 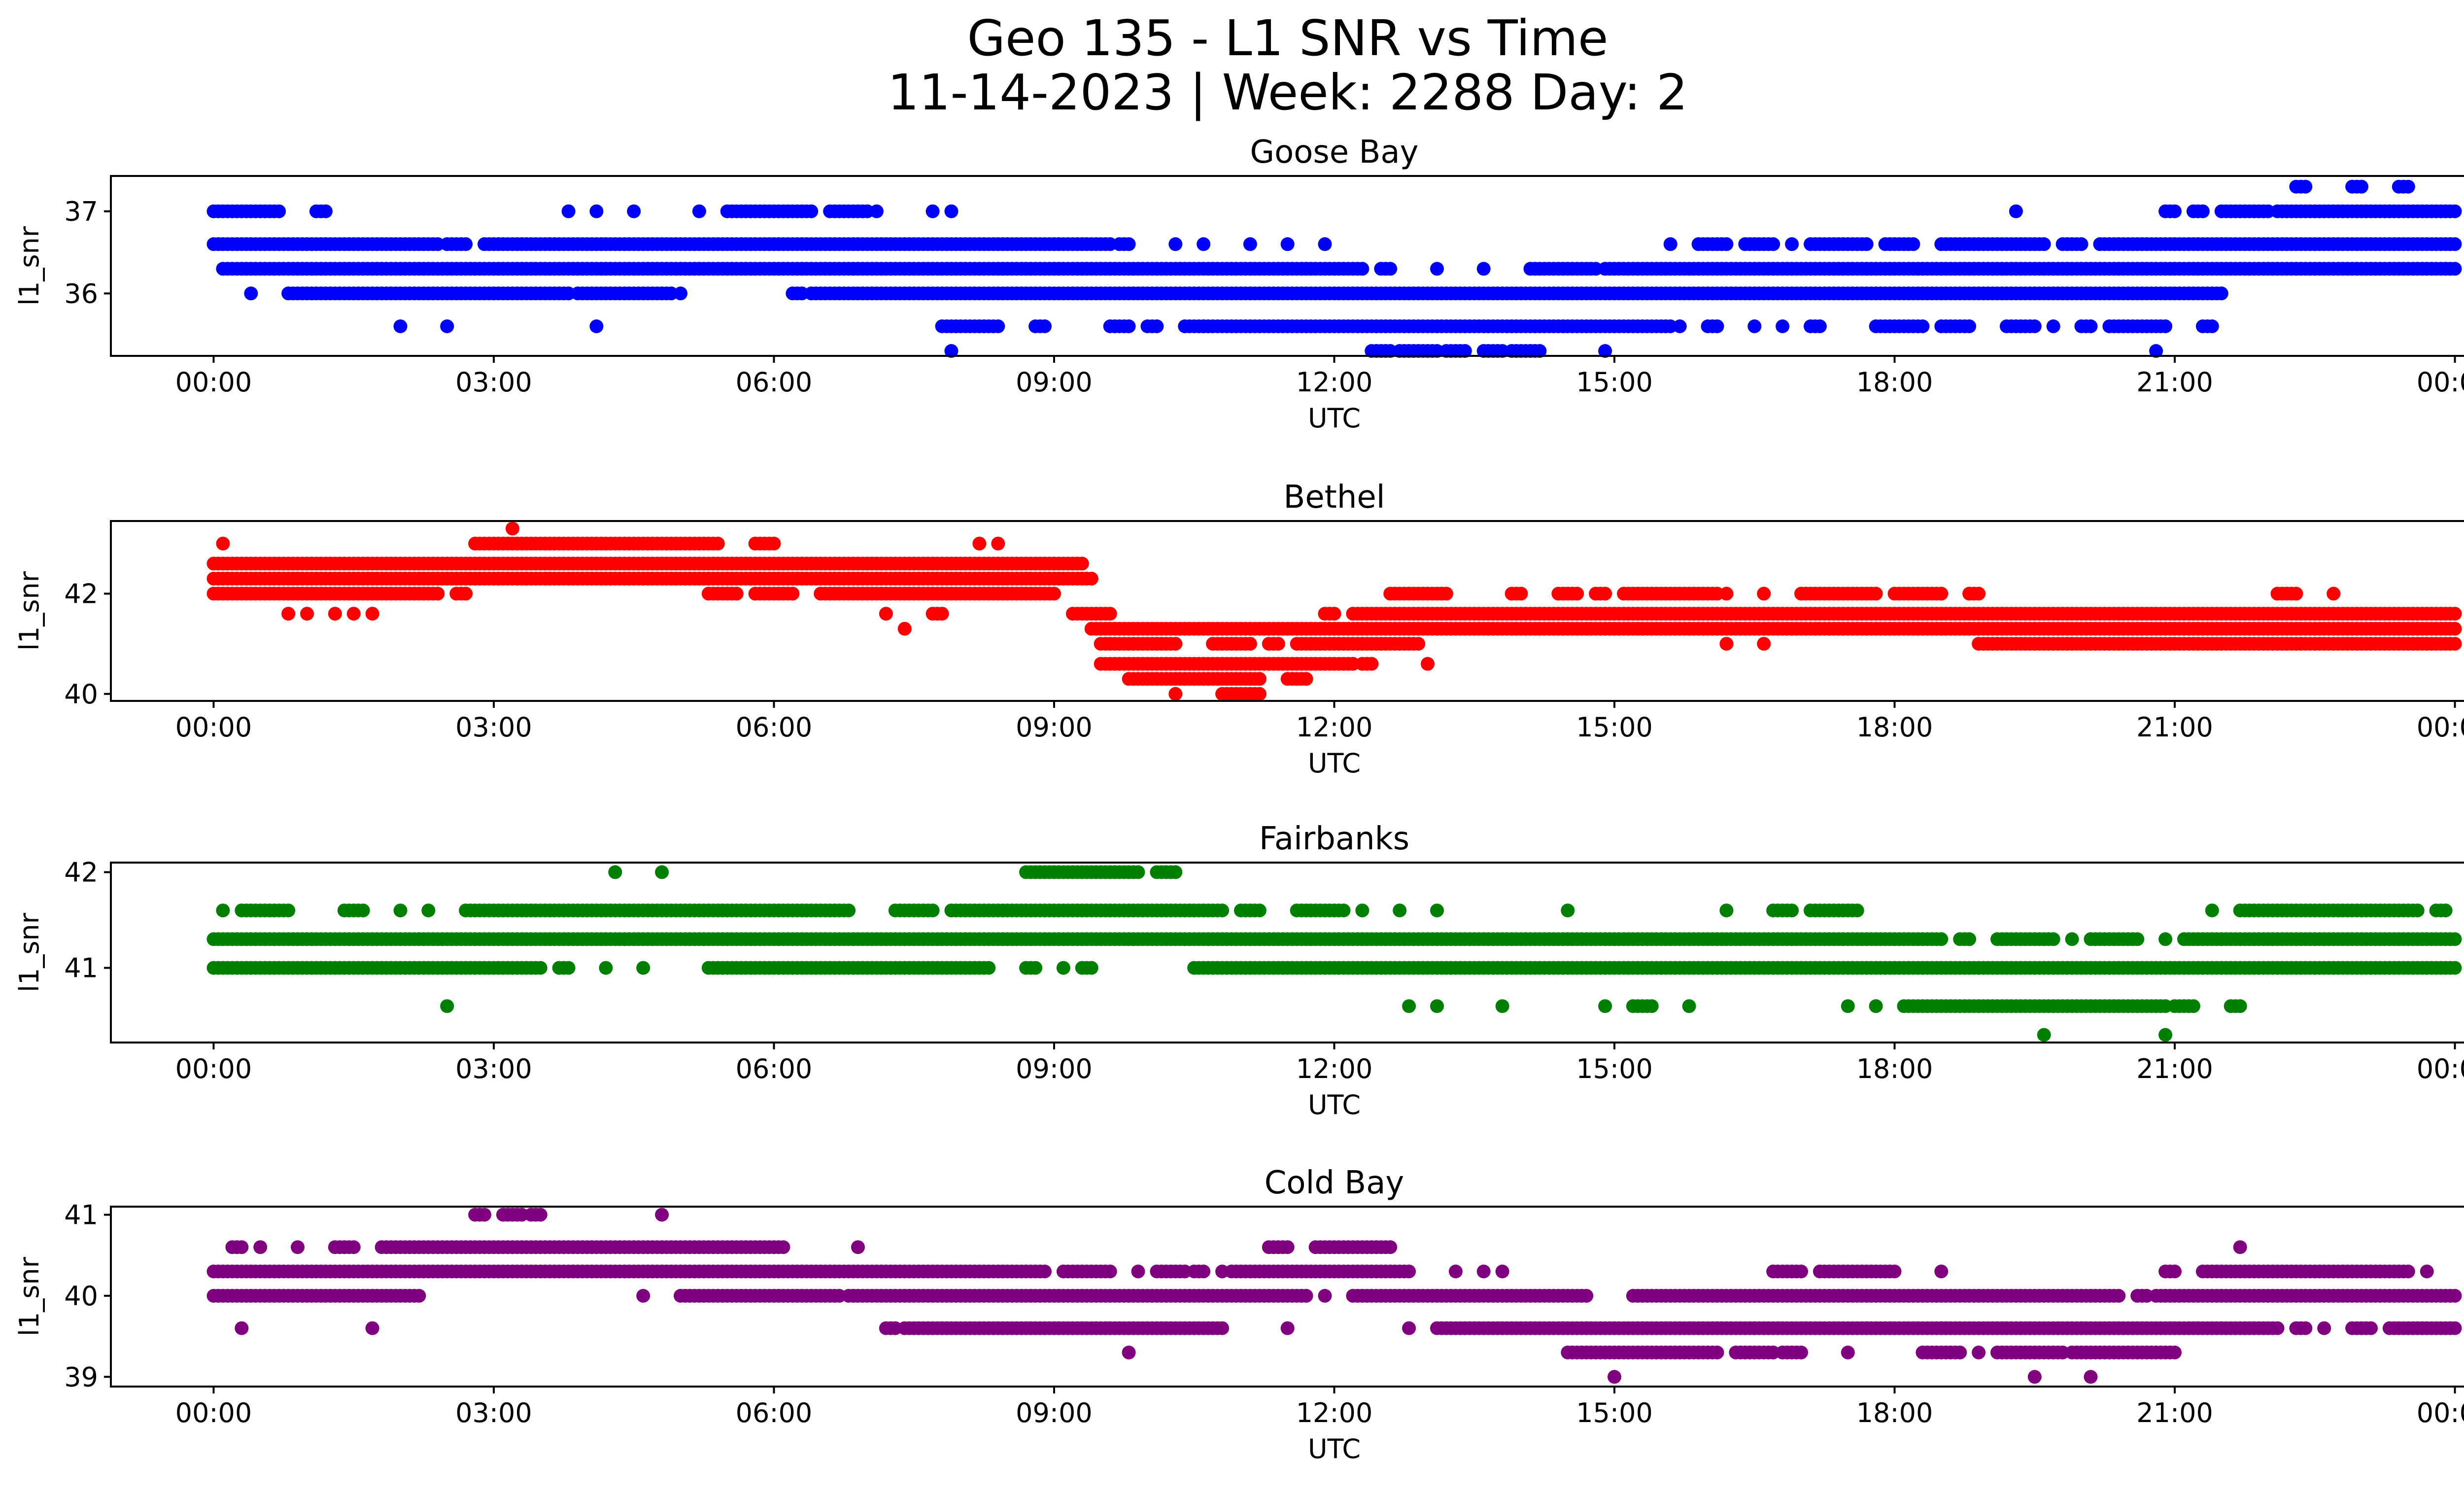 I want to click on figure-title-line2: 11-14-2023 | Week: 2288 Day: 2, so click(x=1287, y=92).